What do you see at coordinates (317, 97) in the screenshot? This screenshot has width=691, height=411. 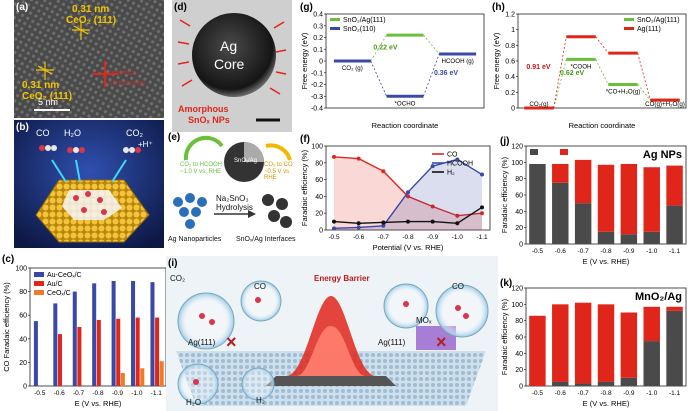 I see `y-tick-label: -0.3` at bounding box center [317, 97].